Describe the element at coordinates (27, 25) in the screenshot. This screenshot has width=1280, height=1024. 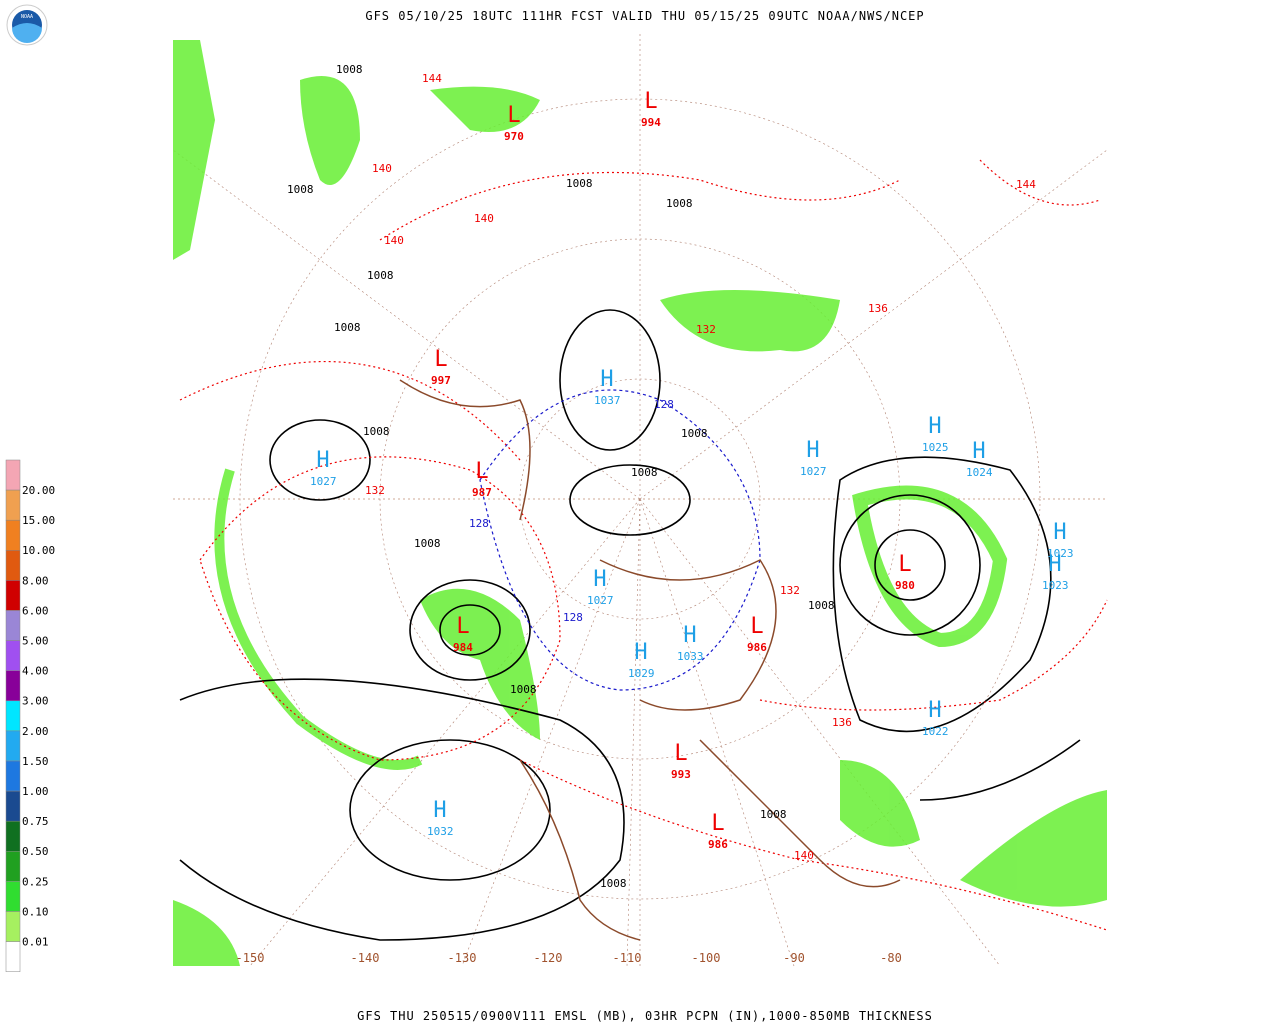
I see `noaa-logo: NOAA` at that location.